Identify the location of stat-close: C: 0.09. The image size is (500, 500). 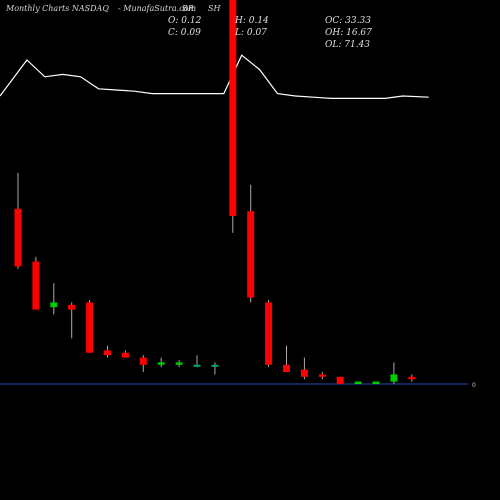
(184, 33).